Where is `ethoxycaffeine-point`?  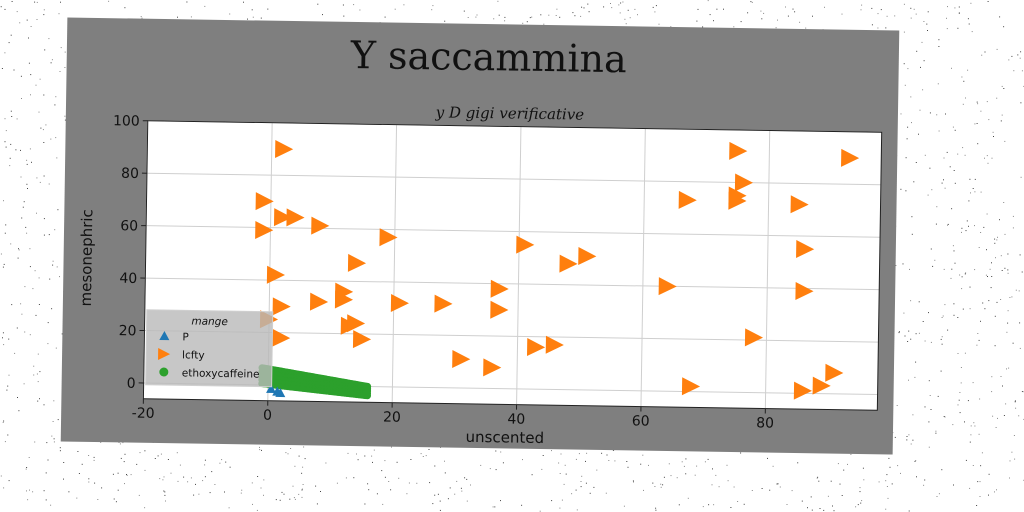 ethoxycaffeine-point is located at coordinates (367, 396).